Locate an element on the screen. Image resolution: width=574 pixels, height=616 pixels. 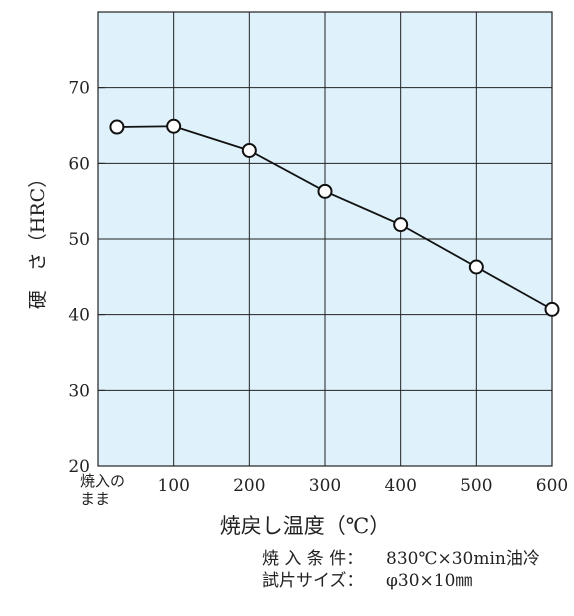
x-tick-label: 100 is located at coordinates (173, 486).